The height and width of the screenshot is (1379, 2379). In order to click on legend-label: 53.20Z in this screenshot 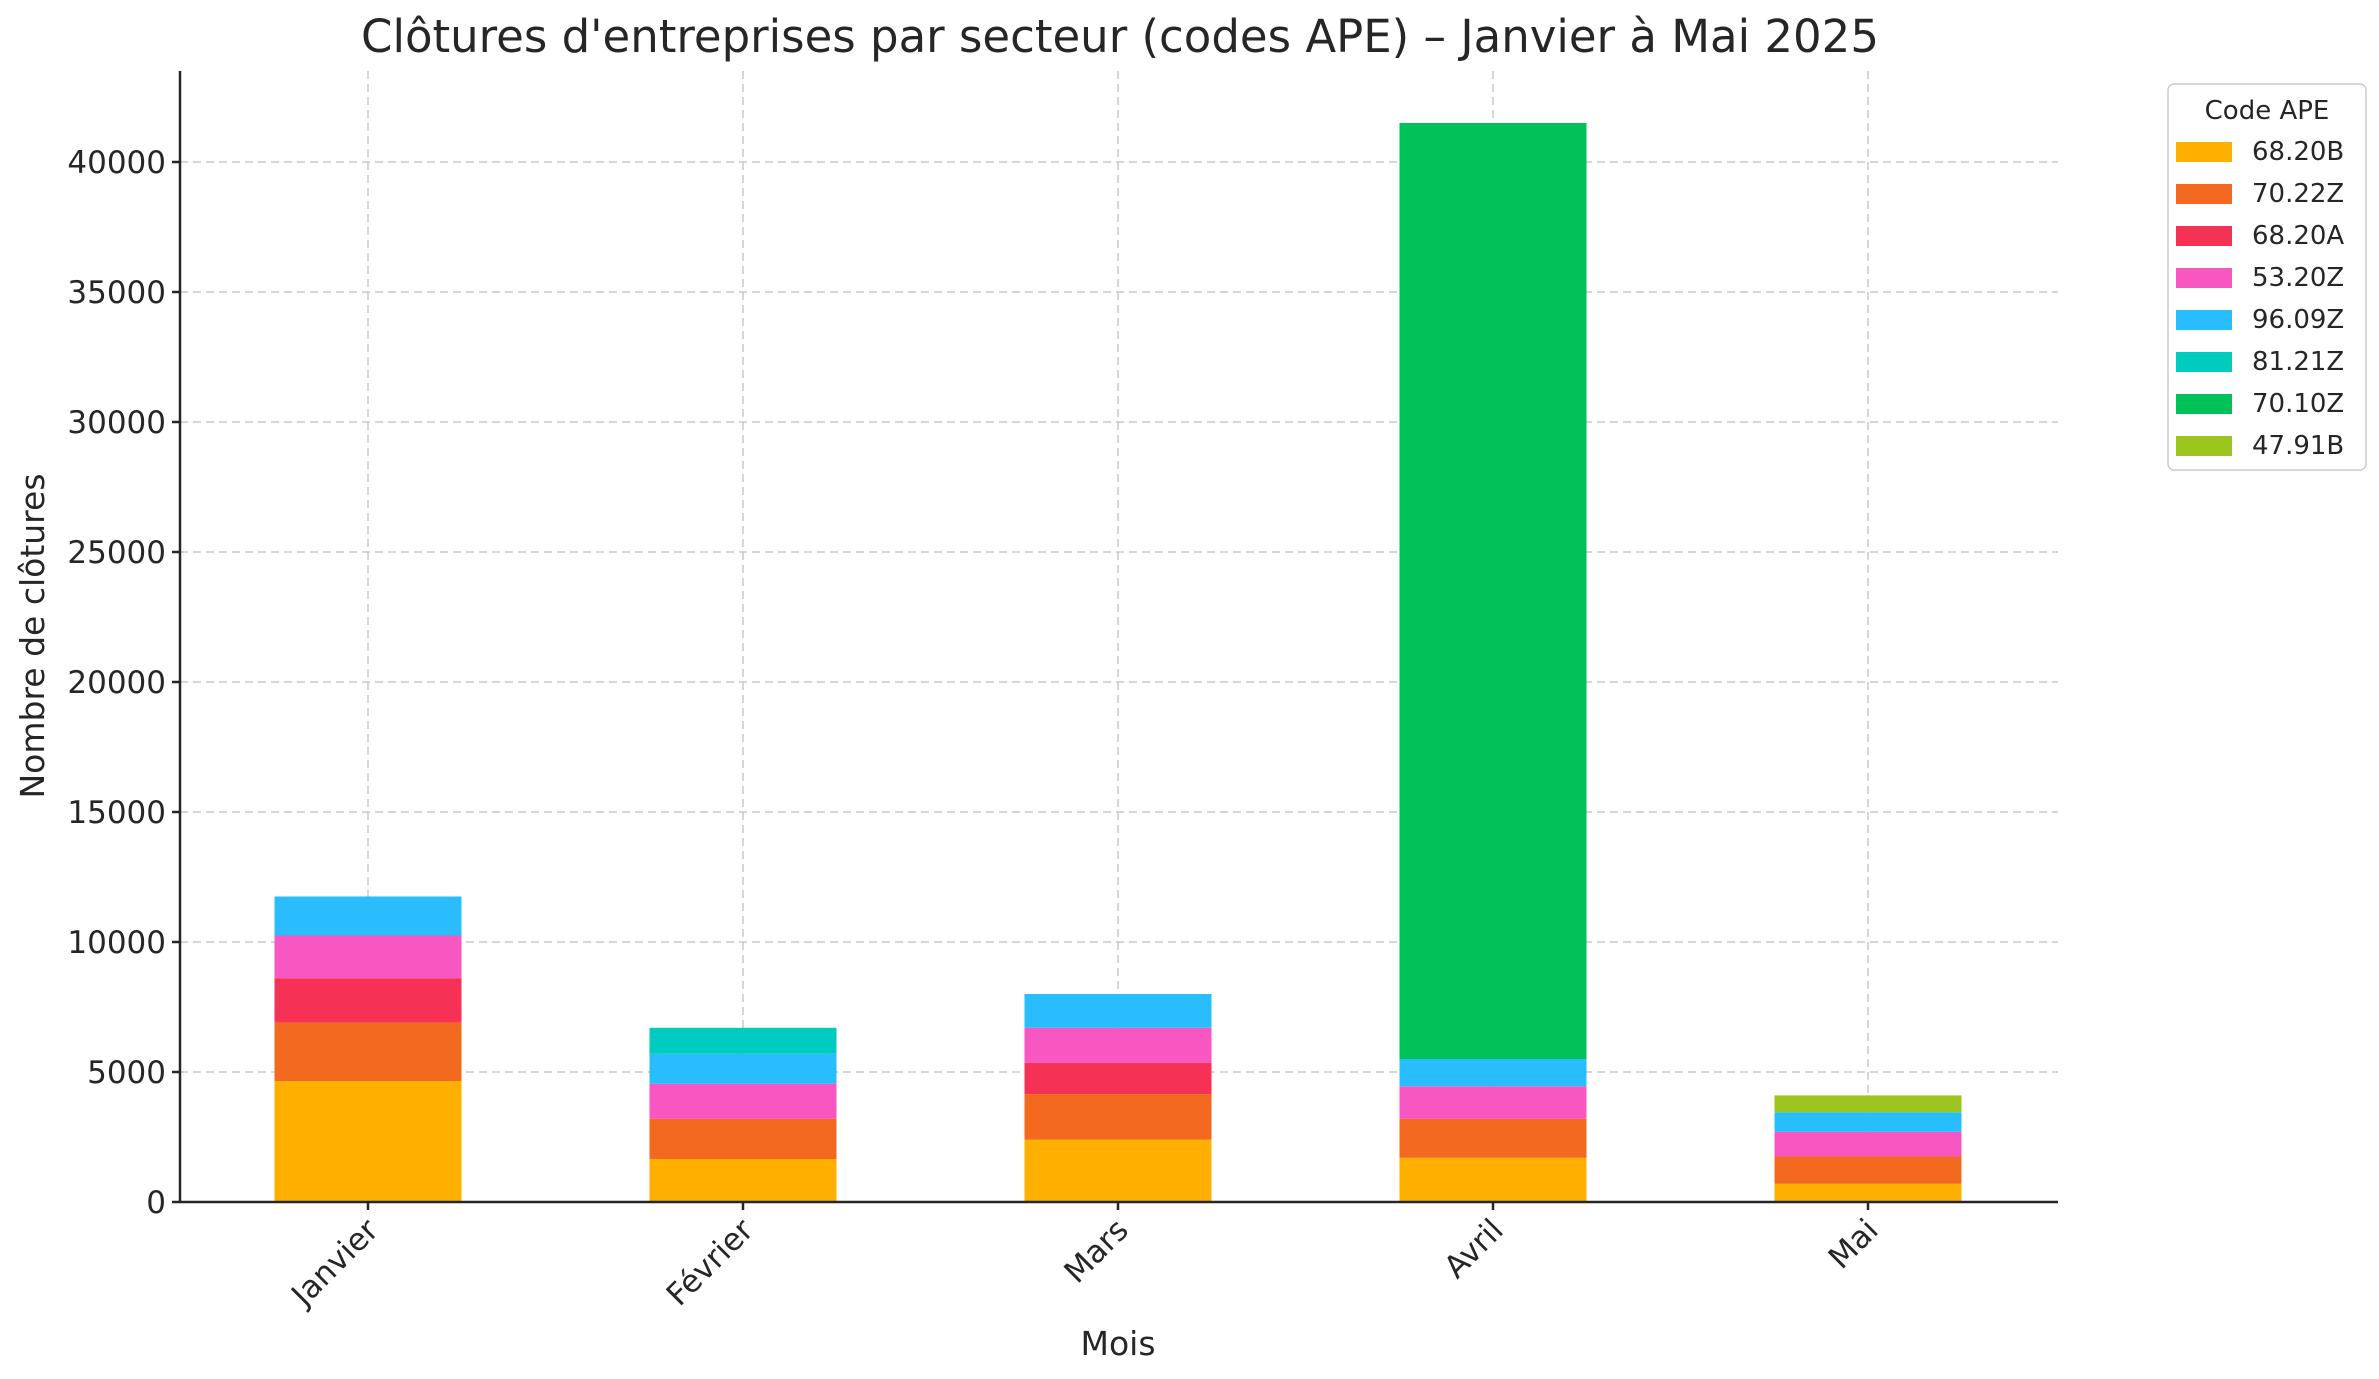, I will do `click(2298, 278)`.